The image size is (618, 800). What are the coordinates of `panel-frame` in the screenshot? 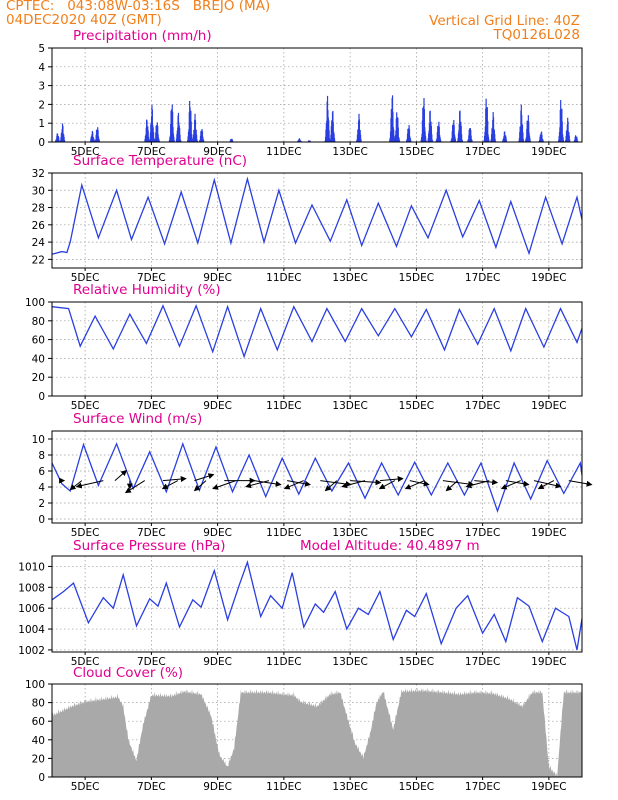 It's located at (317, 730).